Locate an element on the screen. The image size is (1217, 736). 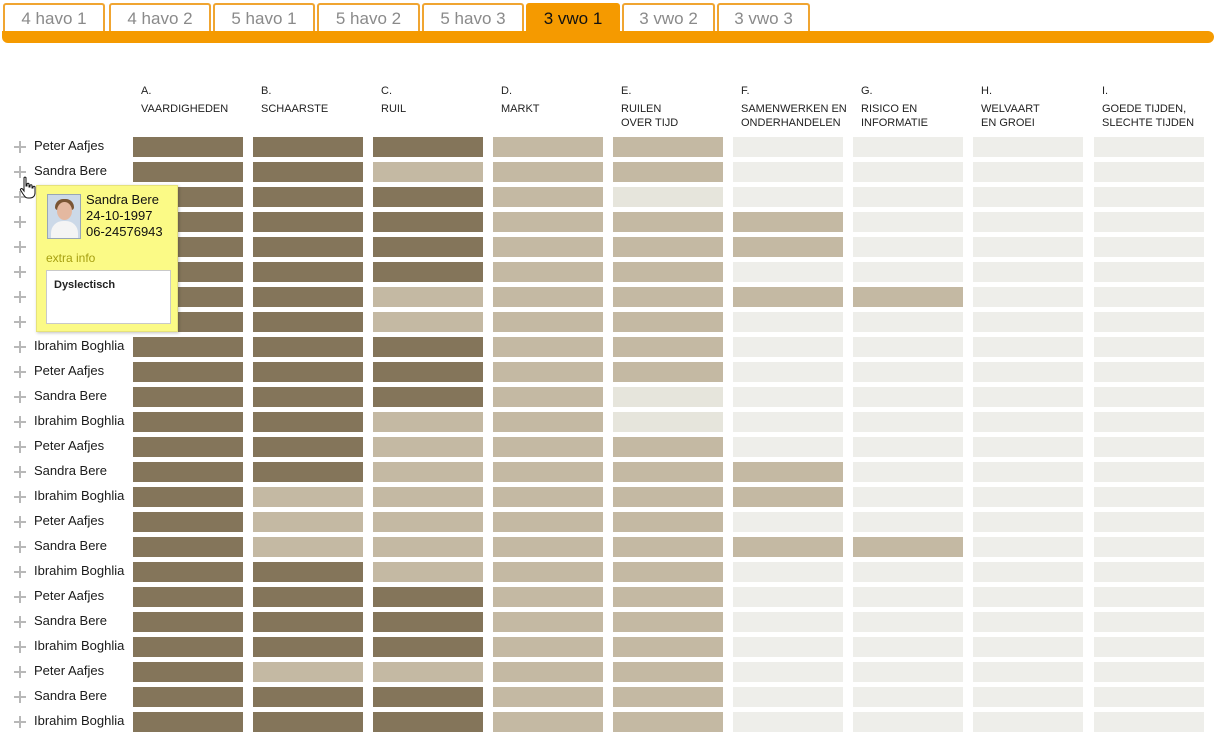
tab-5-havo-2: 5 havo 2 is located at coordinates (368, 17).